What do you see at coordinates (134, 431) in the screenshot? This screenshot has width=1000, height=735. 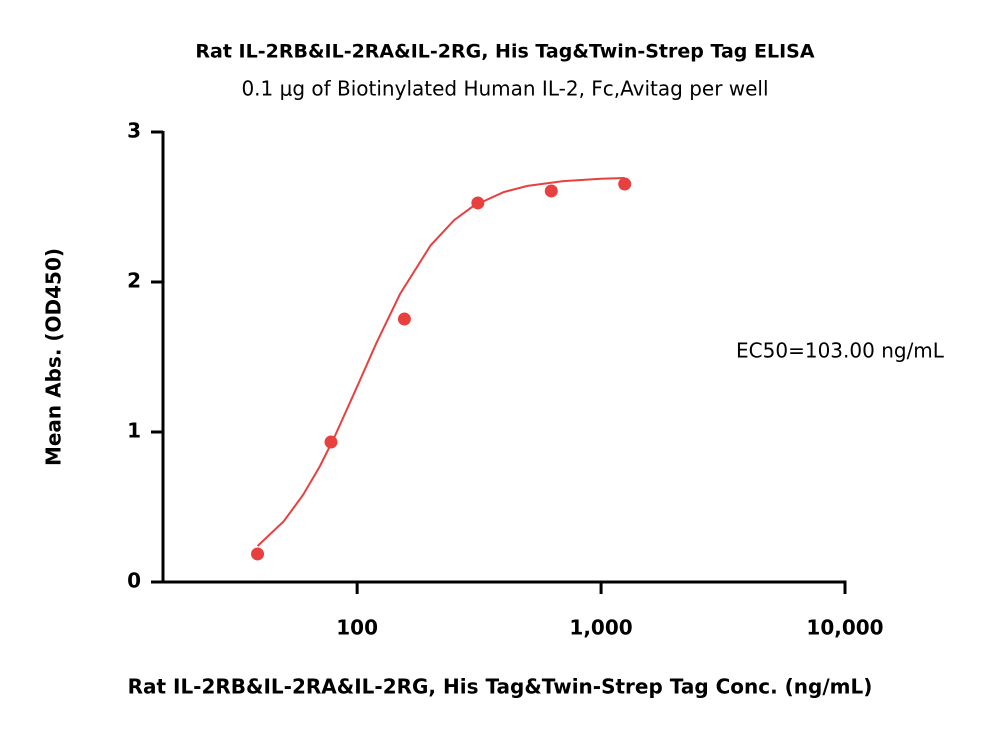 I see `y-tick-label: 1` at bounding box center [134, 431].